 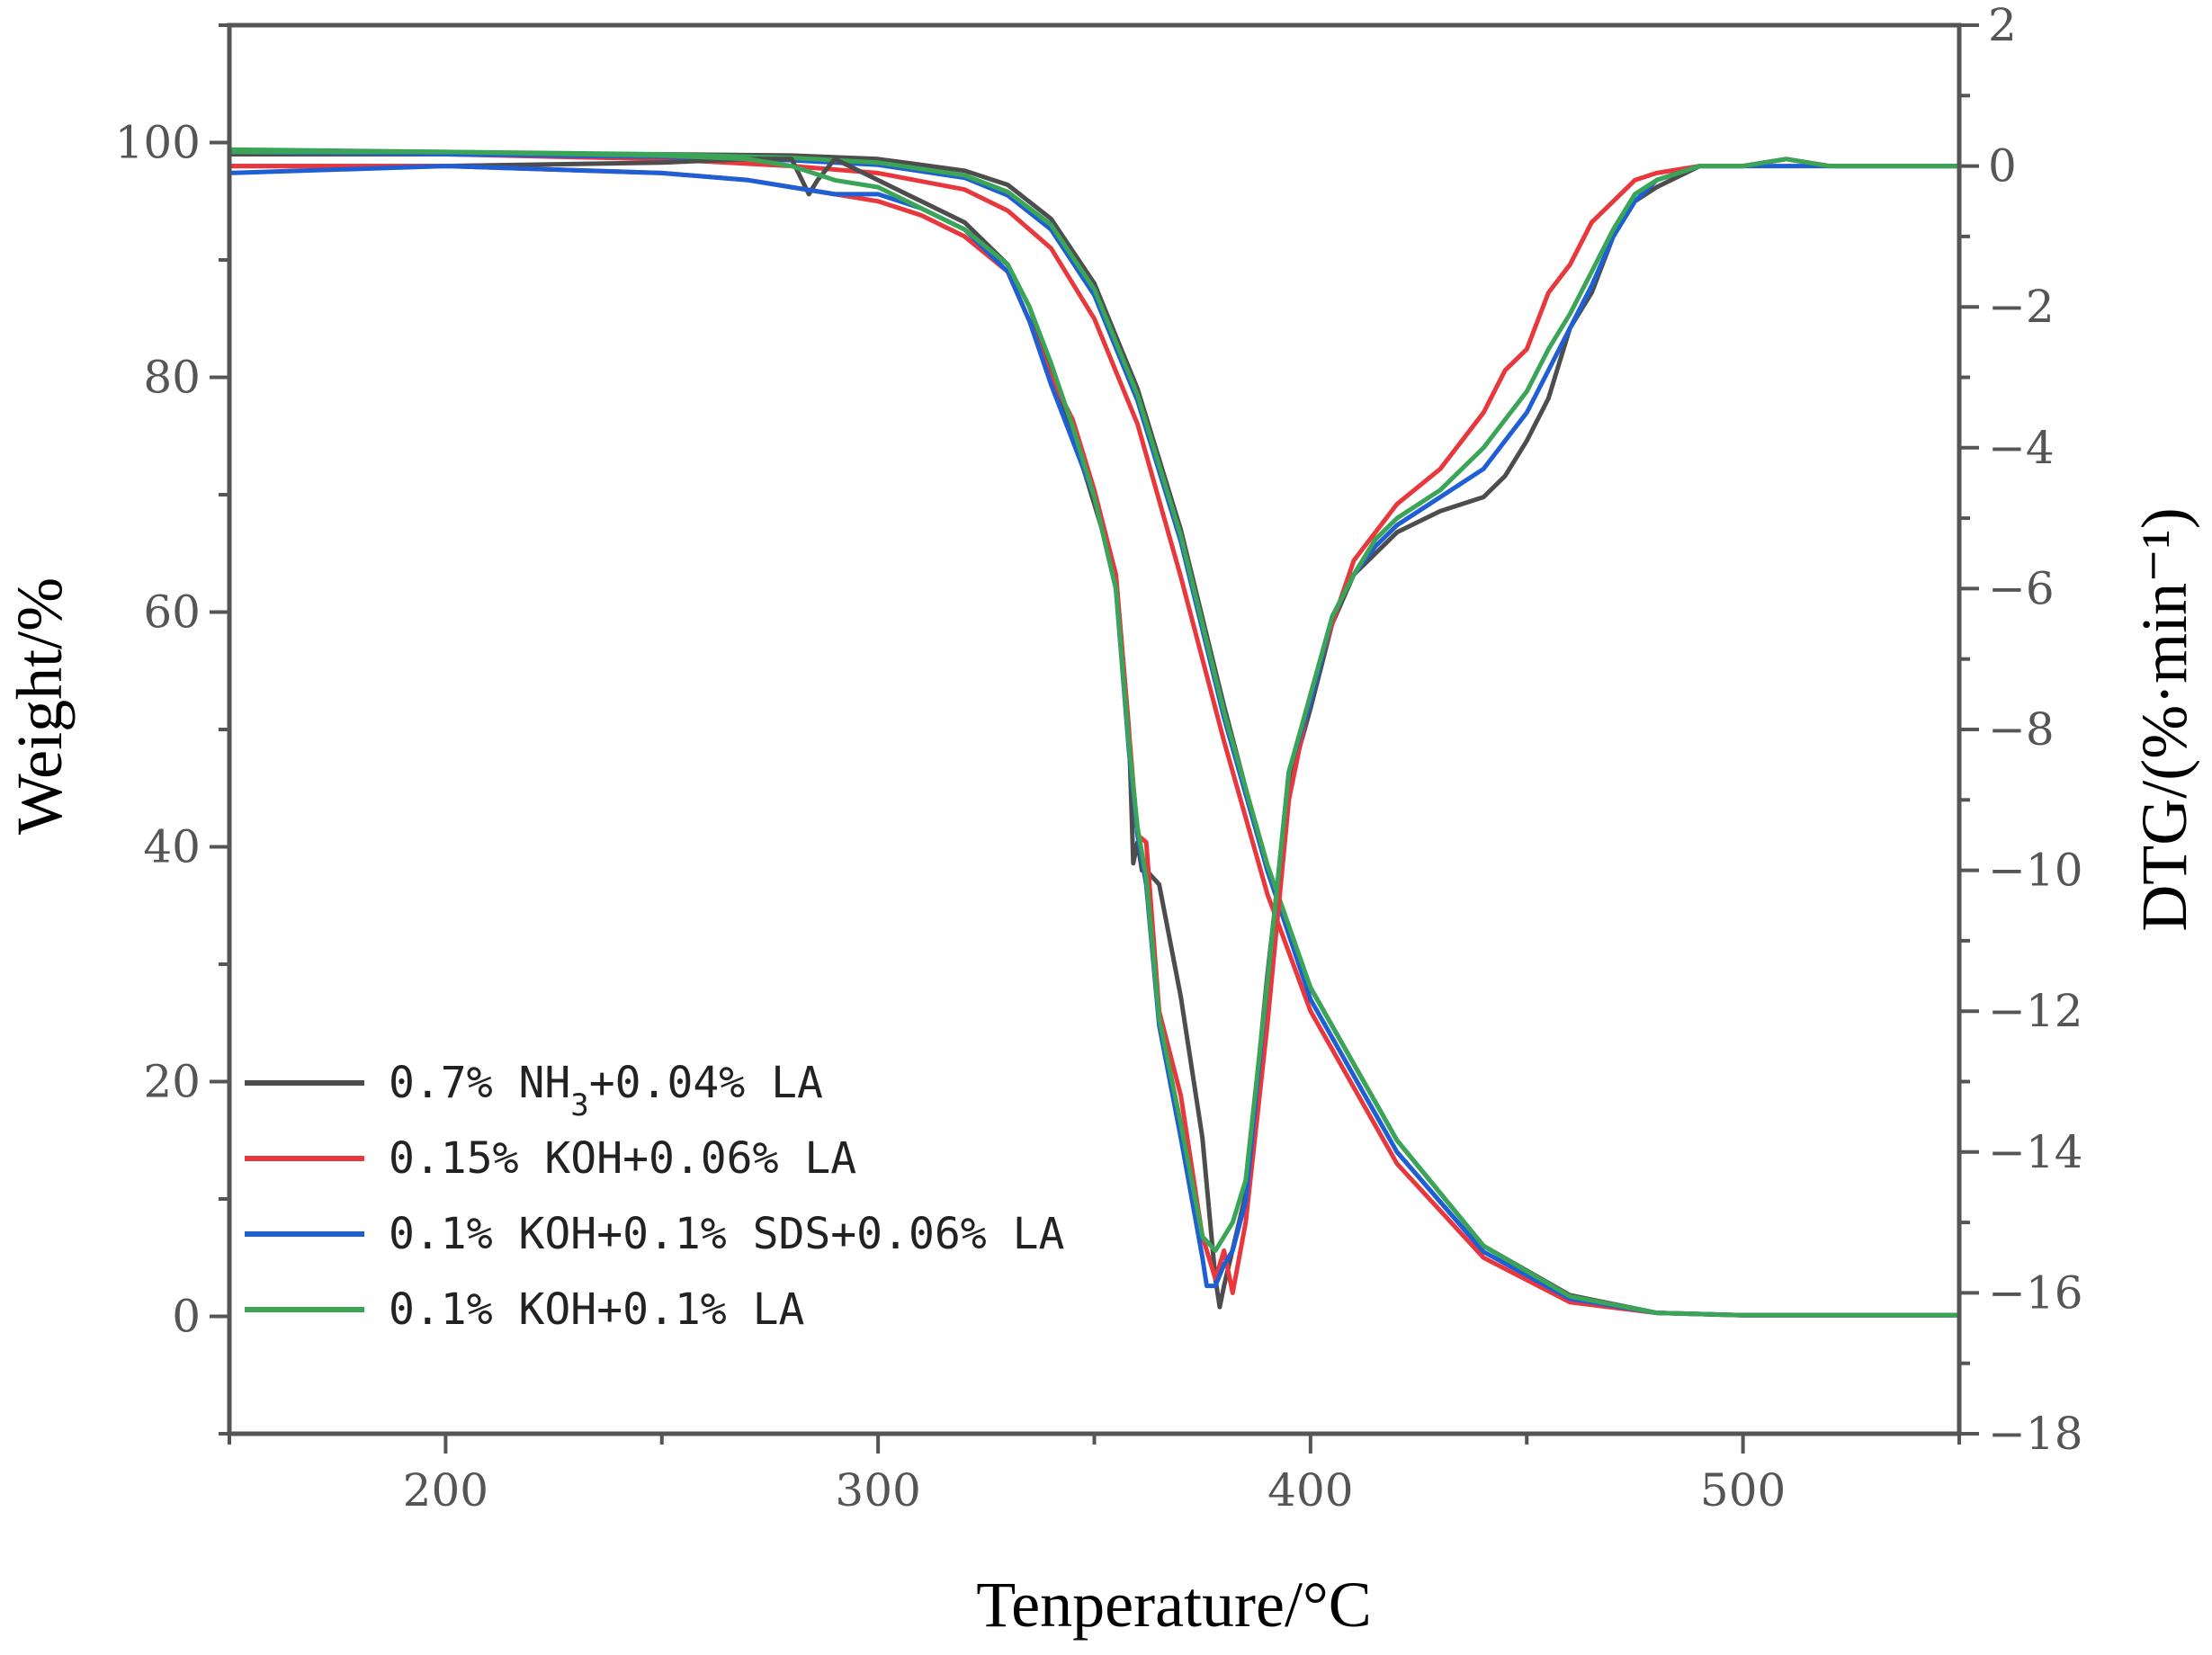 What do you see at coordinates (2035, 1434) in the screenshot?
I see `y-right-tick-label: −18` at bounding box center [2035, 1434].